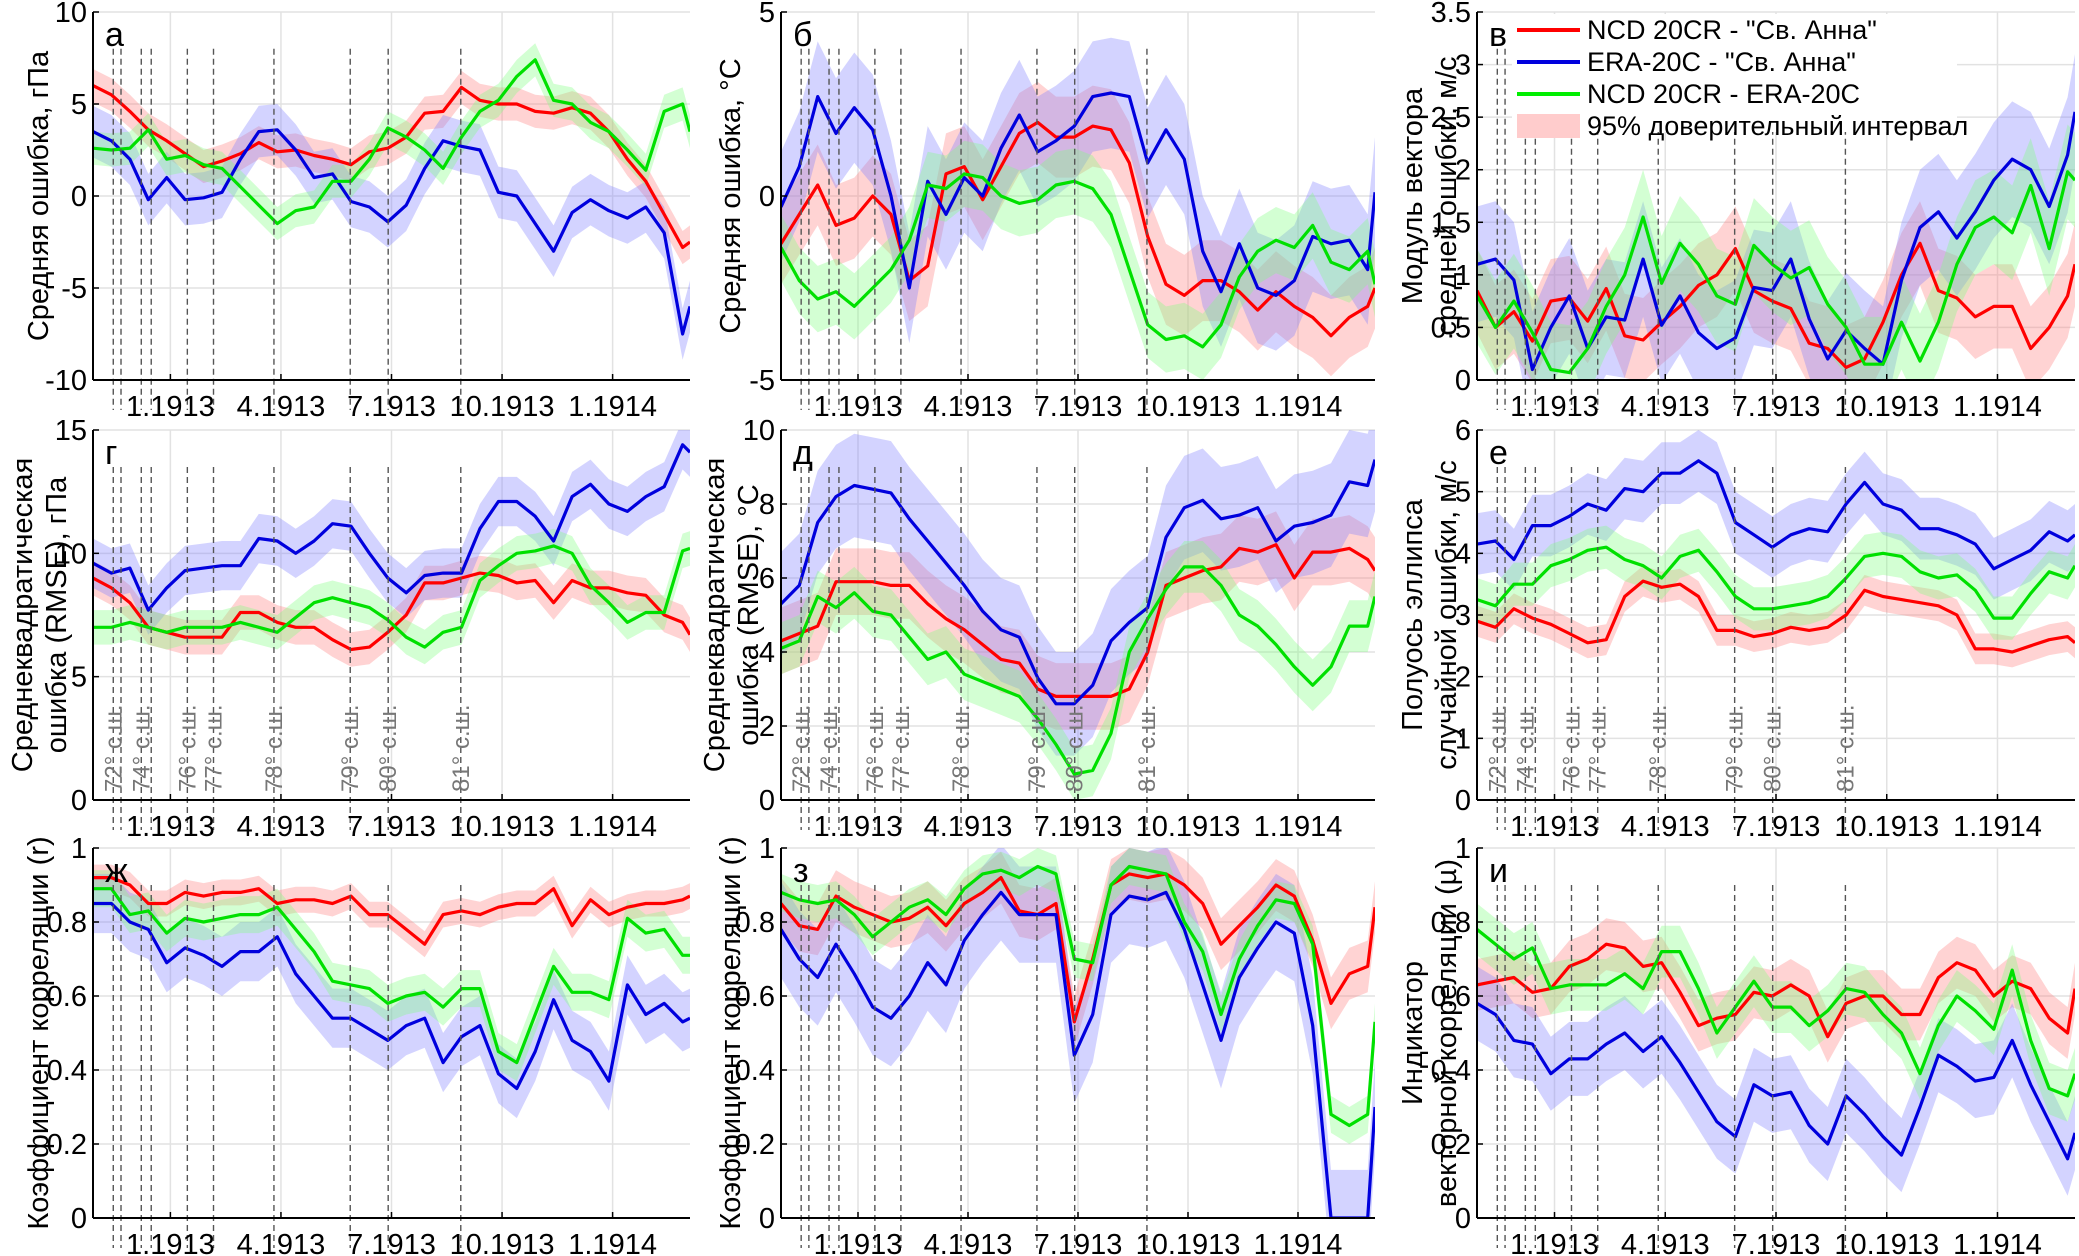  I want to click on y-tick-label: 1.5, so click(1451, 223).